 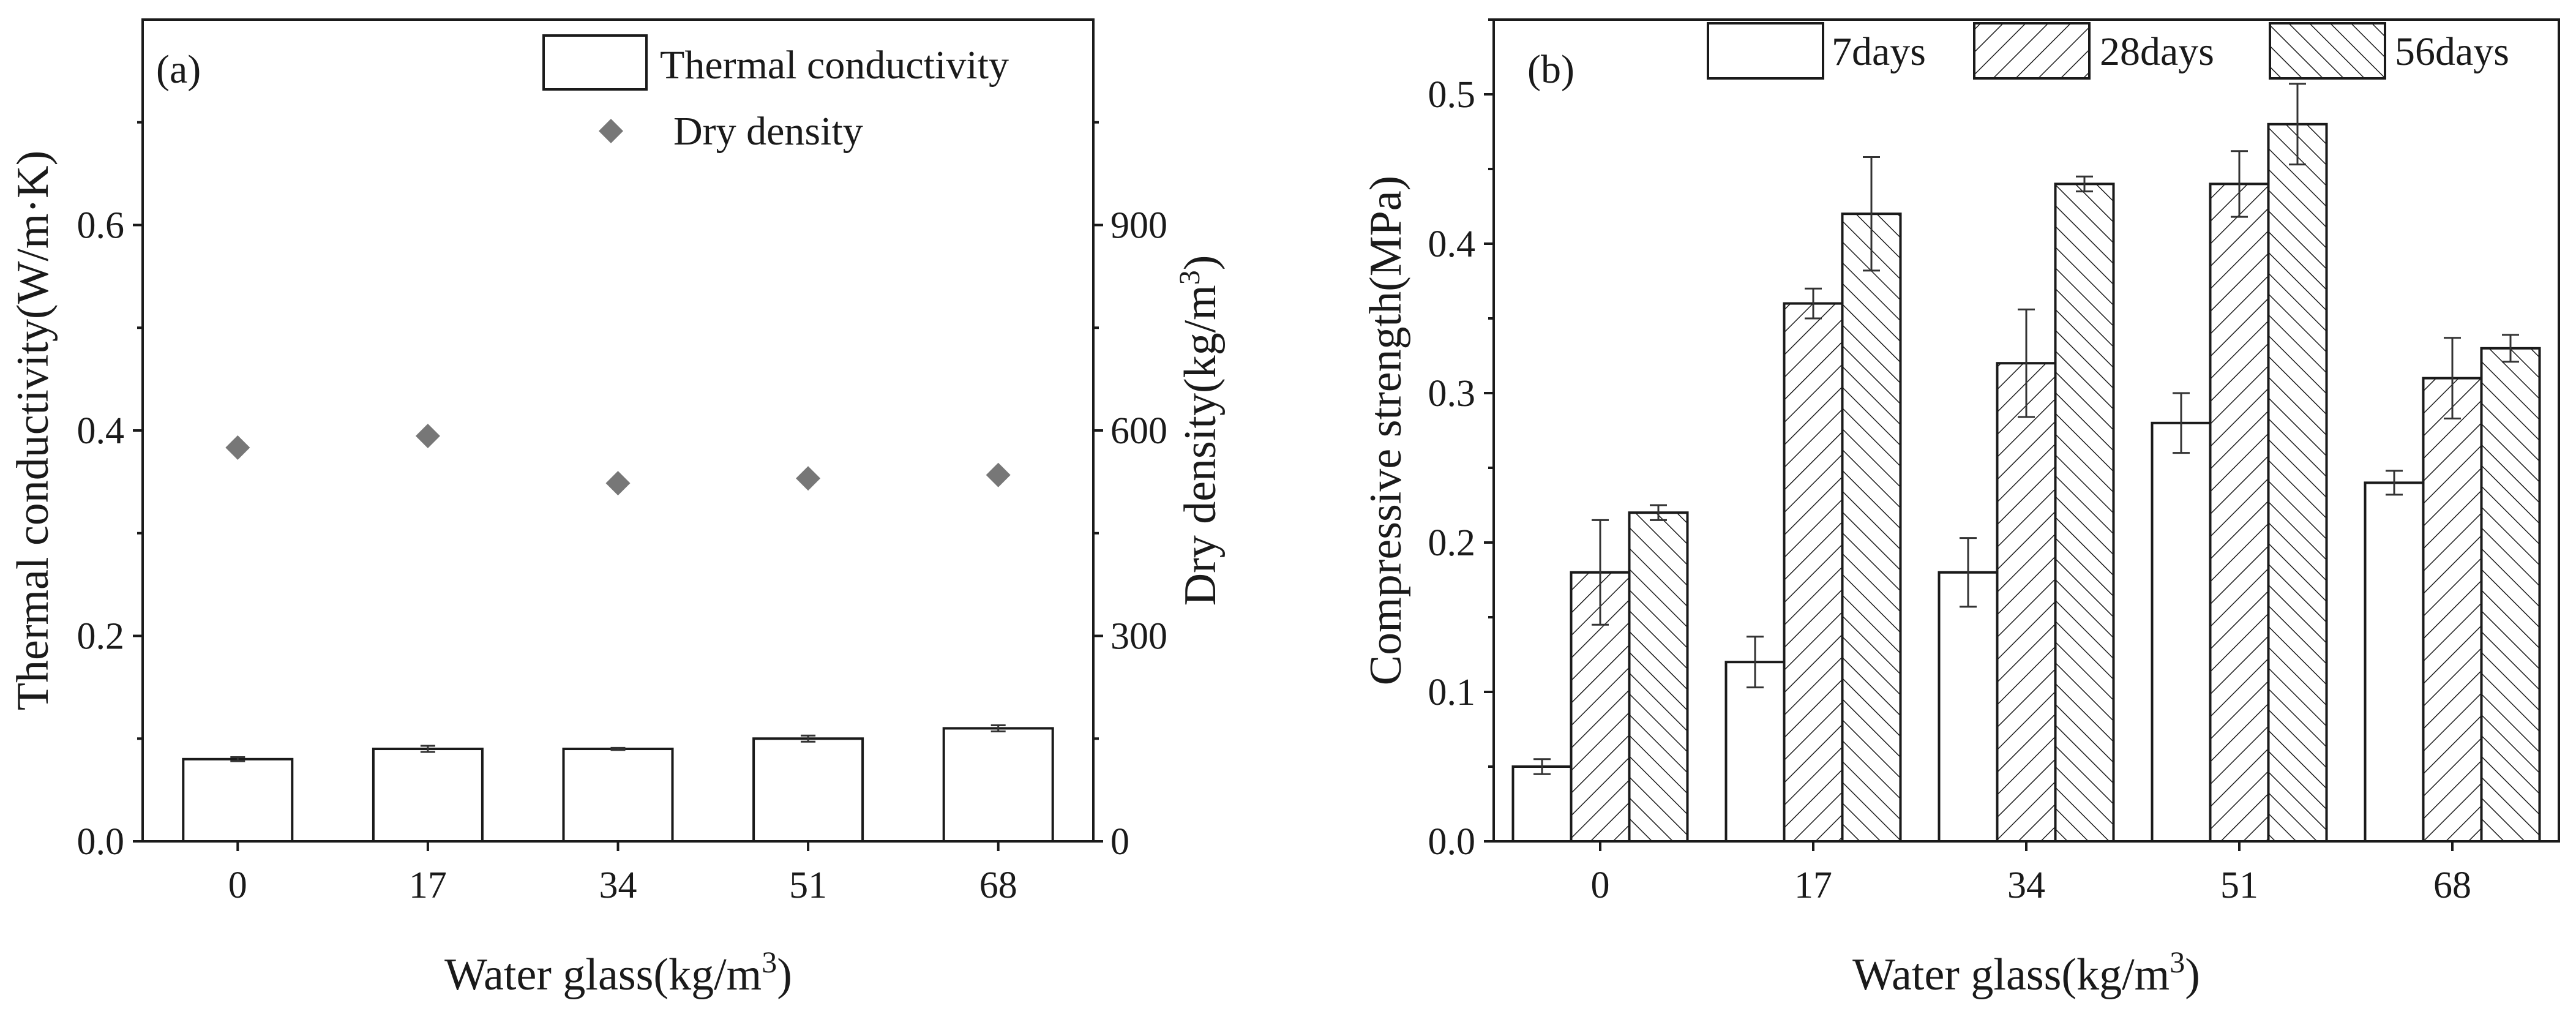 I want to click on legend-swatch-thermal-conductivity, so click(x=595, y=62).